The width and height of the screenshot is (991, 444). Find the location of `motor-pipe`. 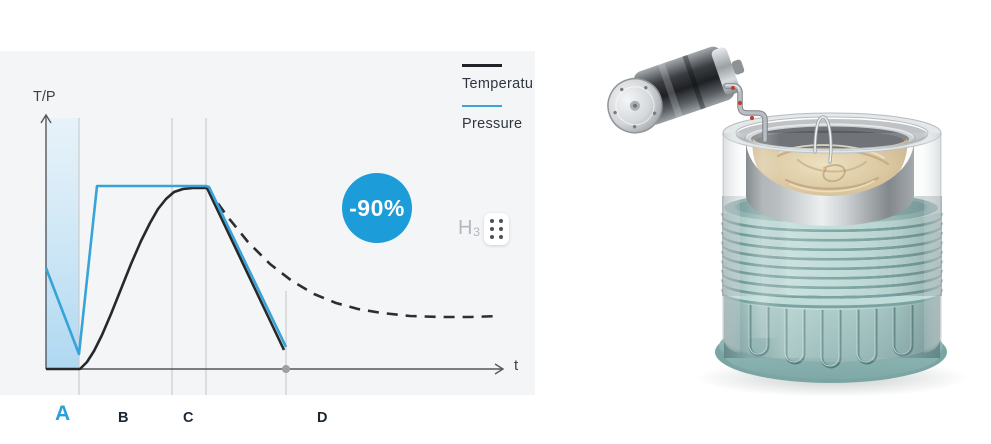

motor-pipe is located at coordinates (745, 113).